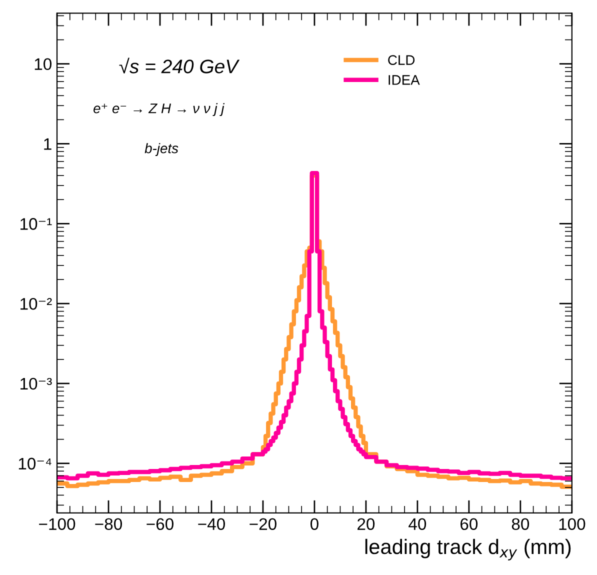  Describe the element at coordinates (159, 109) in the screenshot. I see `annotation: e⁺ e⁻ → Z H → ν ν j j` at that location.